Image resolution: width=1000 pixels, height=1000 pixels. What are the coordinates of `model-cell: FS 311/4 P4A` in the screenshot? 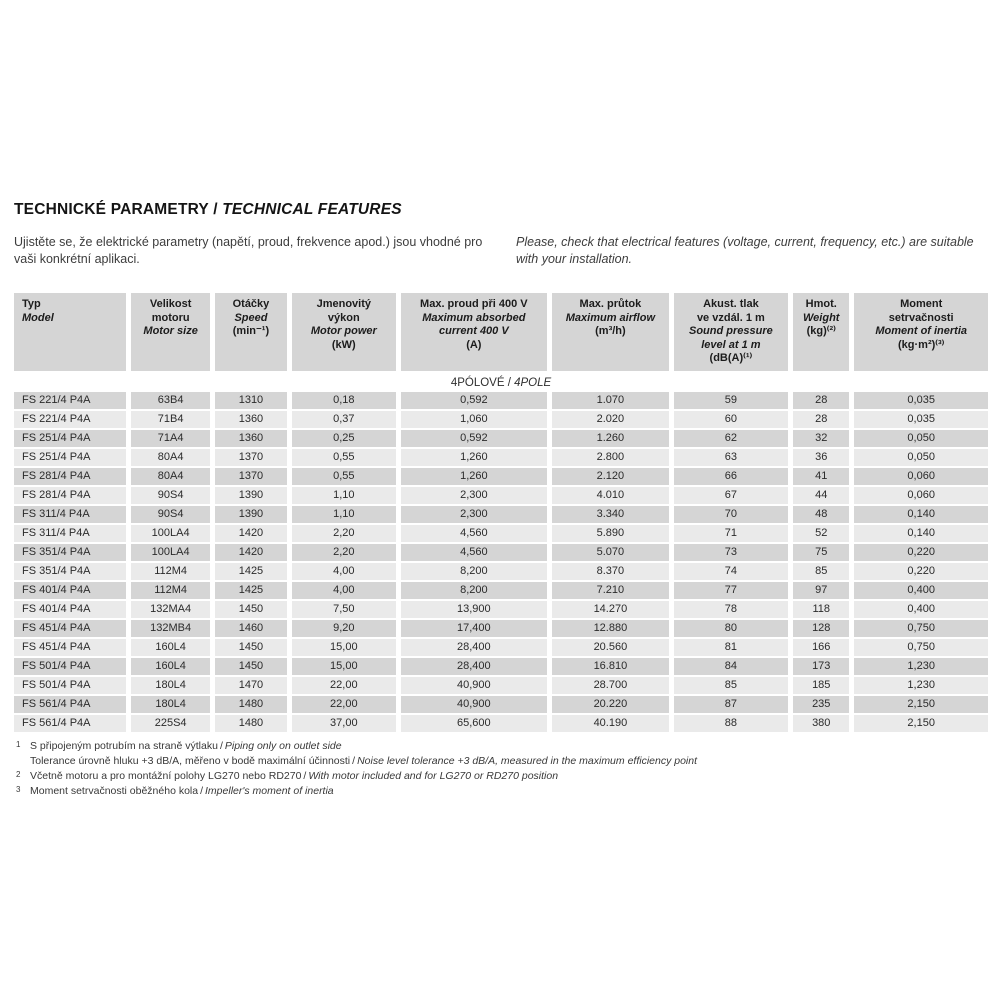 It's located at (70, 514).